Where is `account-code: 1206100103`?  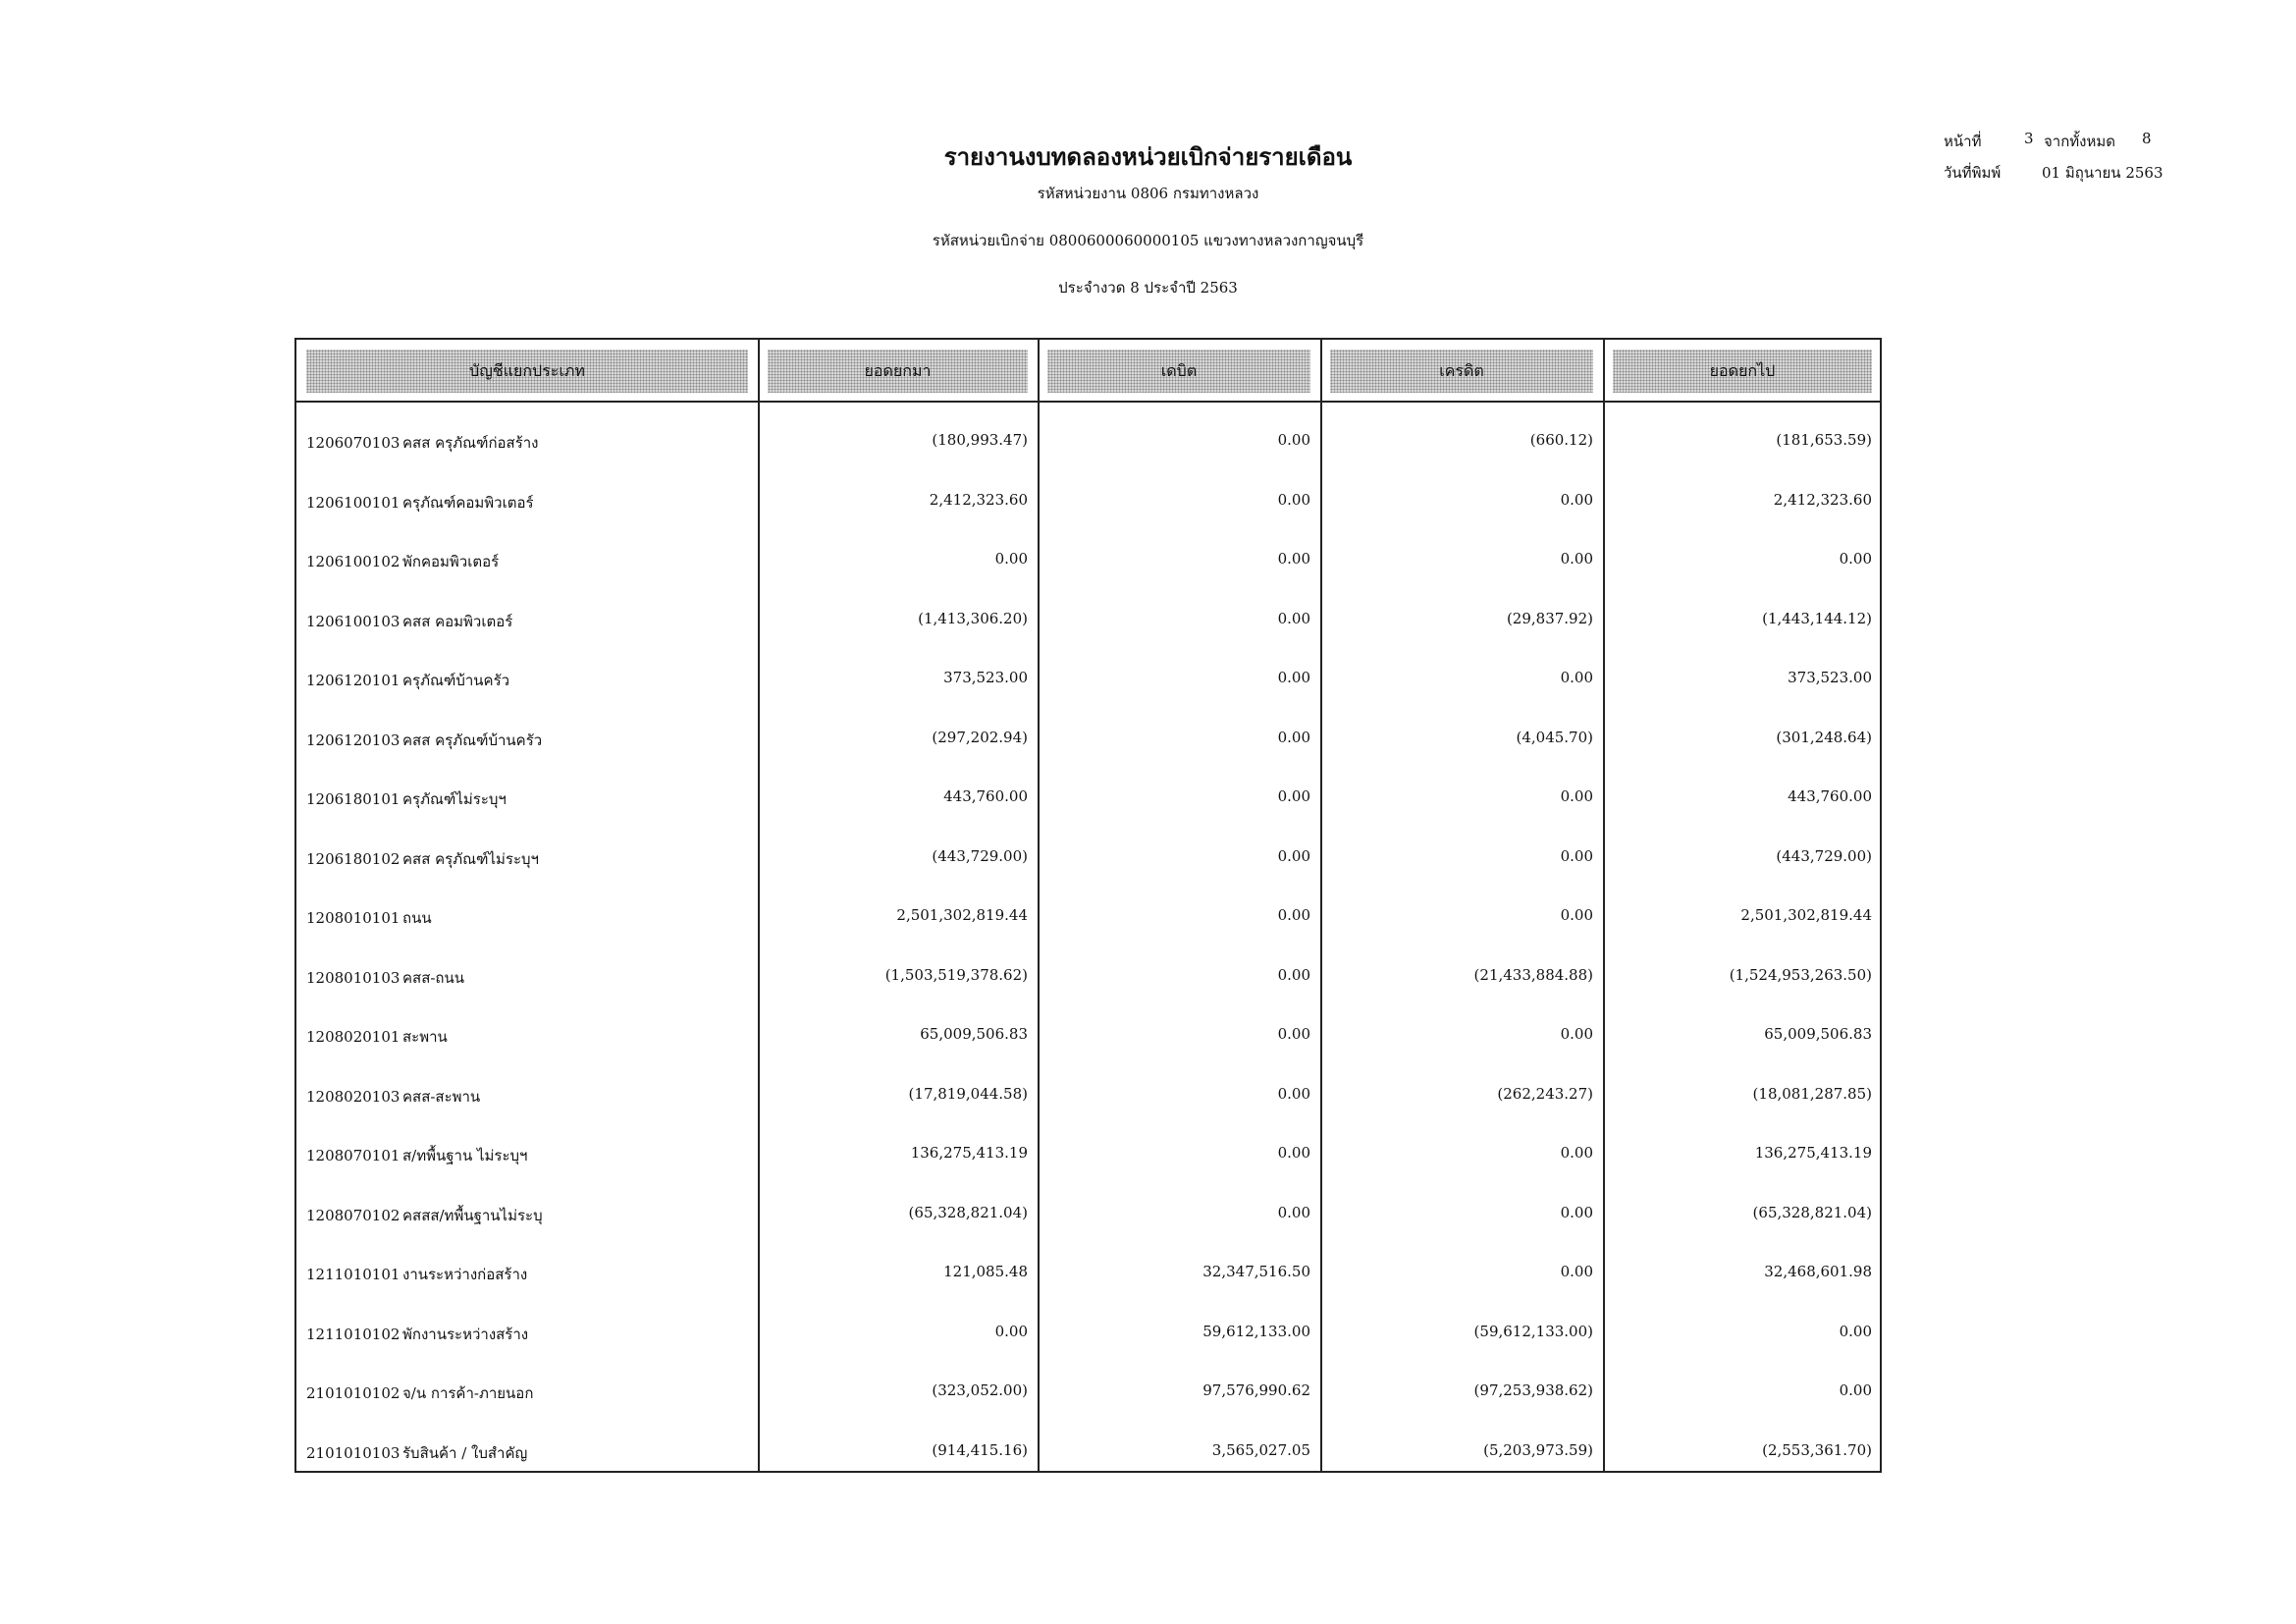
account-code: 1206100103 is located at coordinates (353, 621).